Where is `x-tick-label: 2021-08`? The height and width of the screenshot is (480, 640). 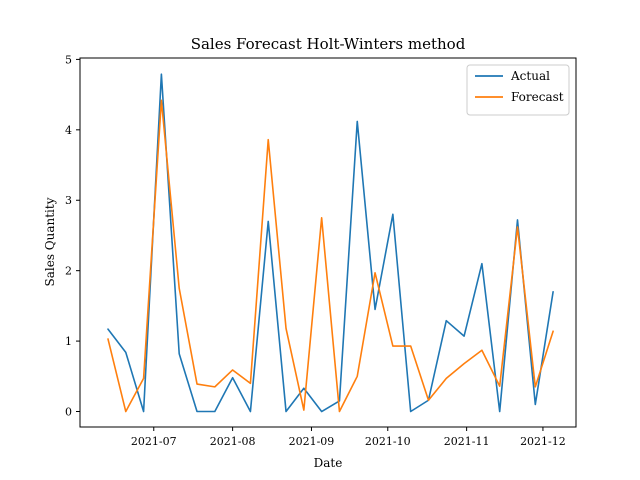 x-tick-label: 2021-08 is located at coordinates (233, 441).